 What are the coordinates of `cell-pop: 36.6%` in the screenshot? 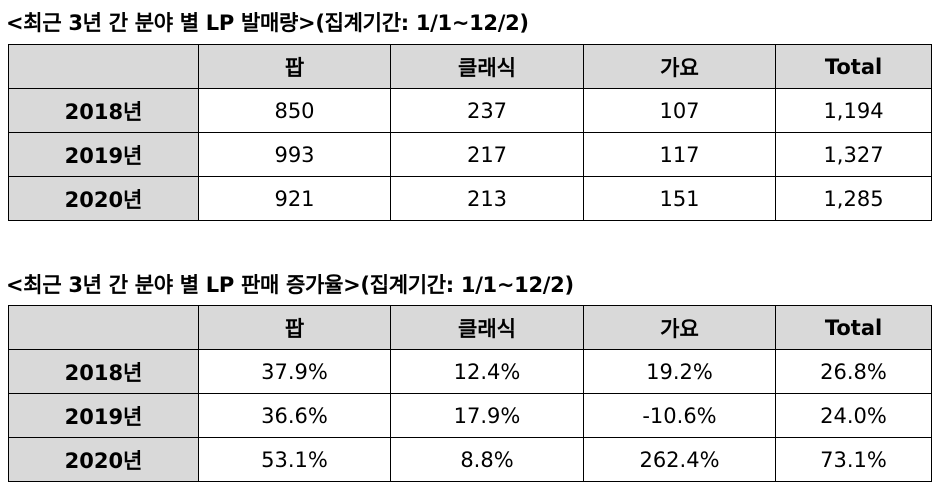 It's located at (294, 415).